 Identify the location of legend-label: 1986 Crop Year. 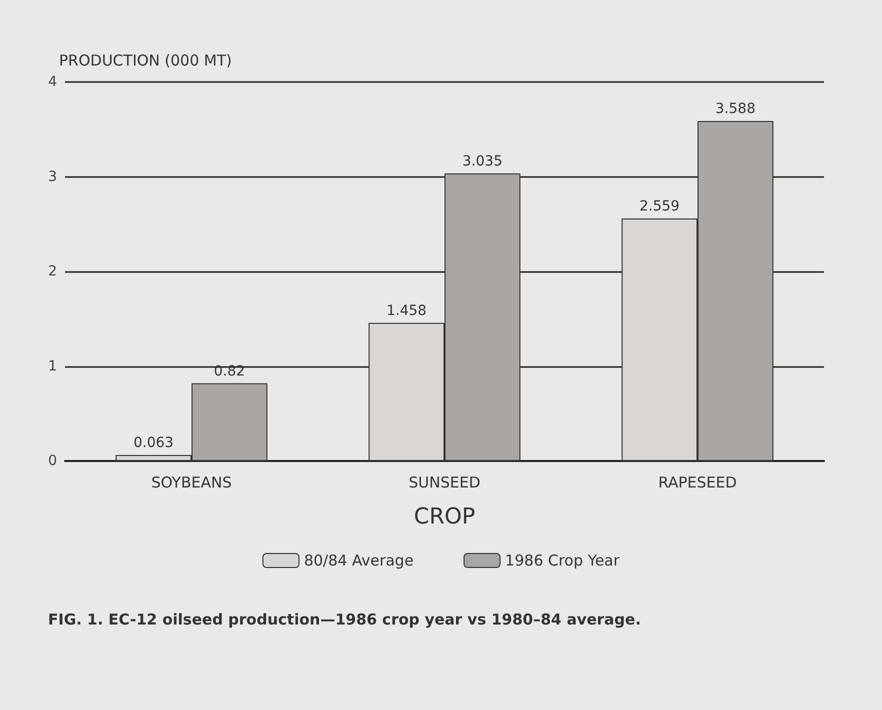
(562, 561).